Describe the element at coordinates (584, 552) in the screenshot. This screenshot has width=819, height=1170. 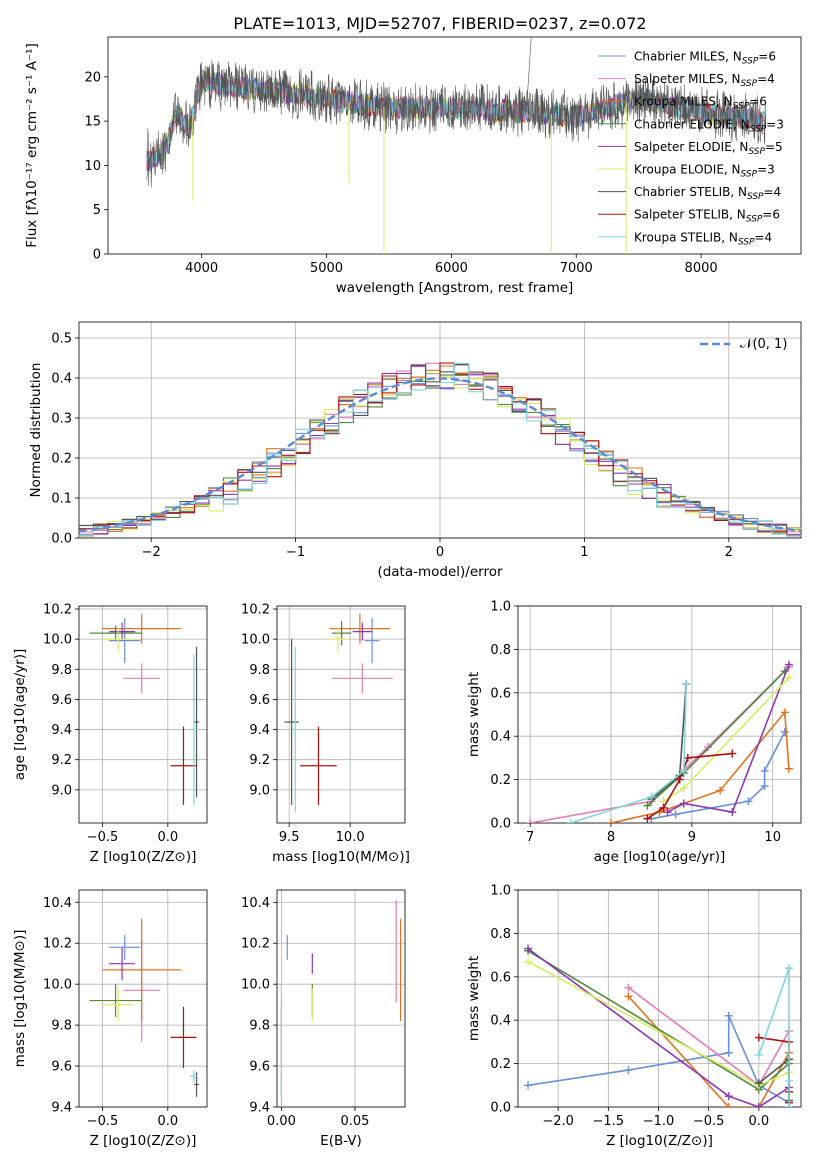
I see `x-tick-label: 1` at that location.